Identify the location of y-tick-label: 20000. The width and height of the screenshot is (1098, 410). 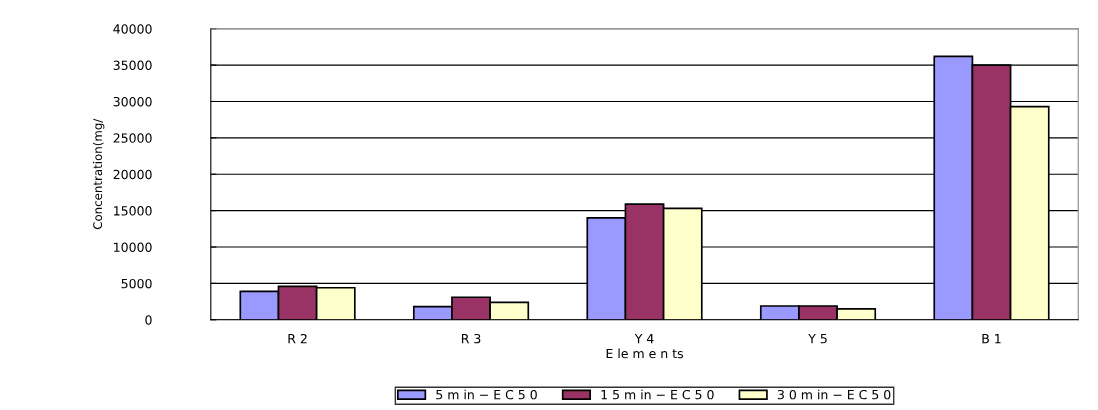
(132, 174).